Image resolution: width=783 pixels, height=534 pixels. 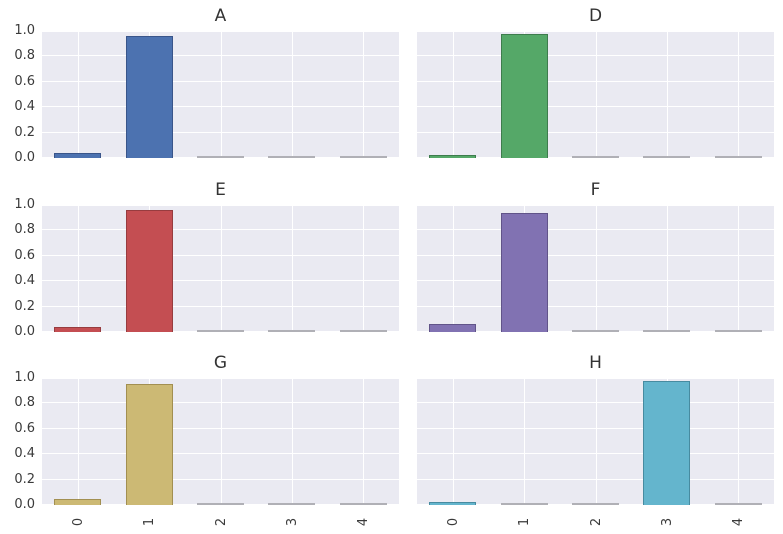 I want to click on bar-G-x2, so click(x=220, y=504).